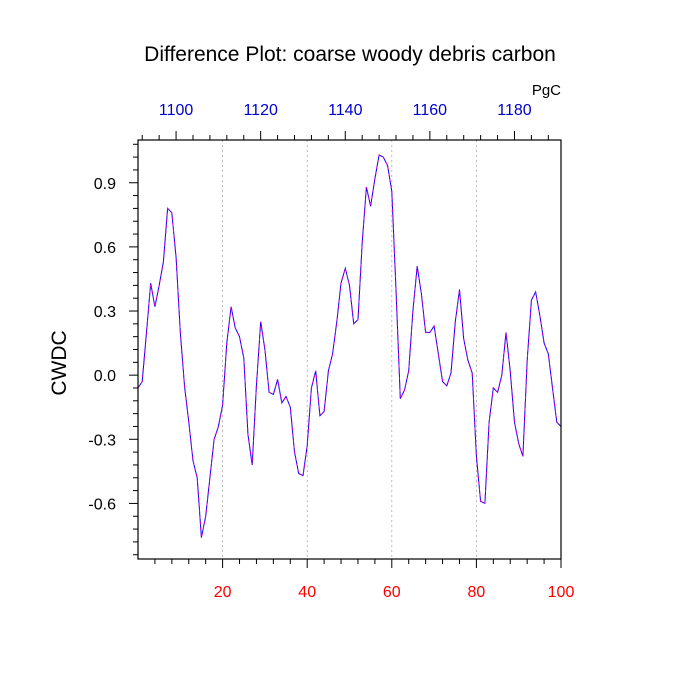 This screenshot has height=700, width=700. I want to click on y-tick-label: -0.3, so click(102, 440).